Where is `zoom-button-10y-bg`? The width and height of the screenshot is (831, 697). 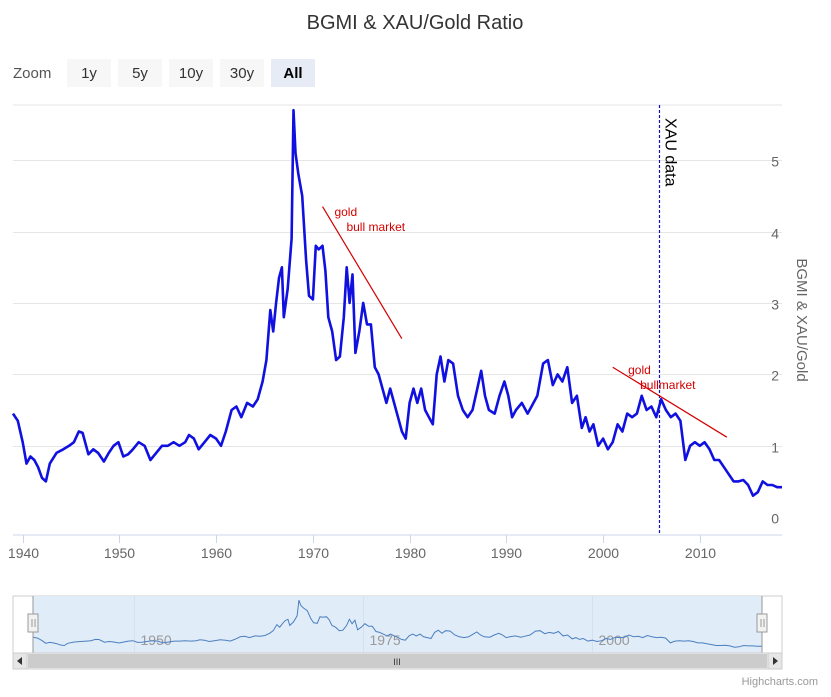 zoom-button-10y-bg is located at coordinates (191, 73).